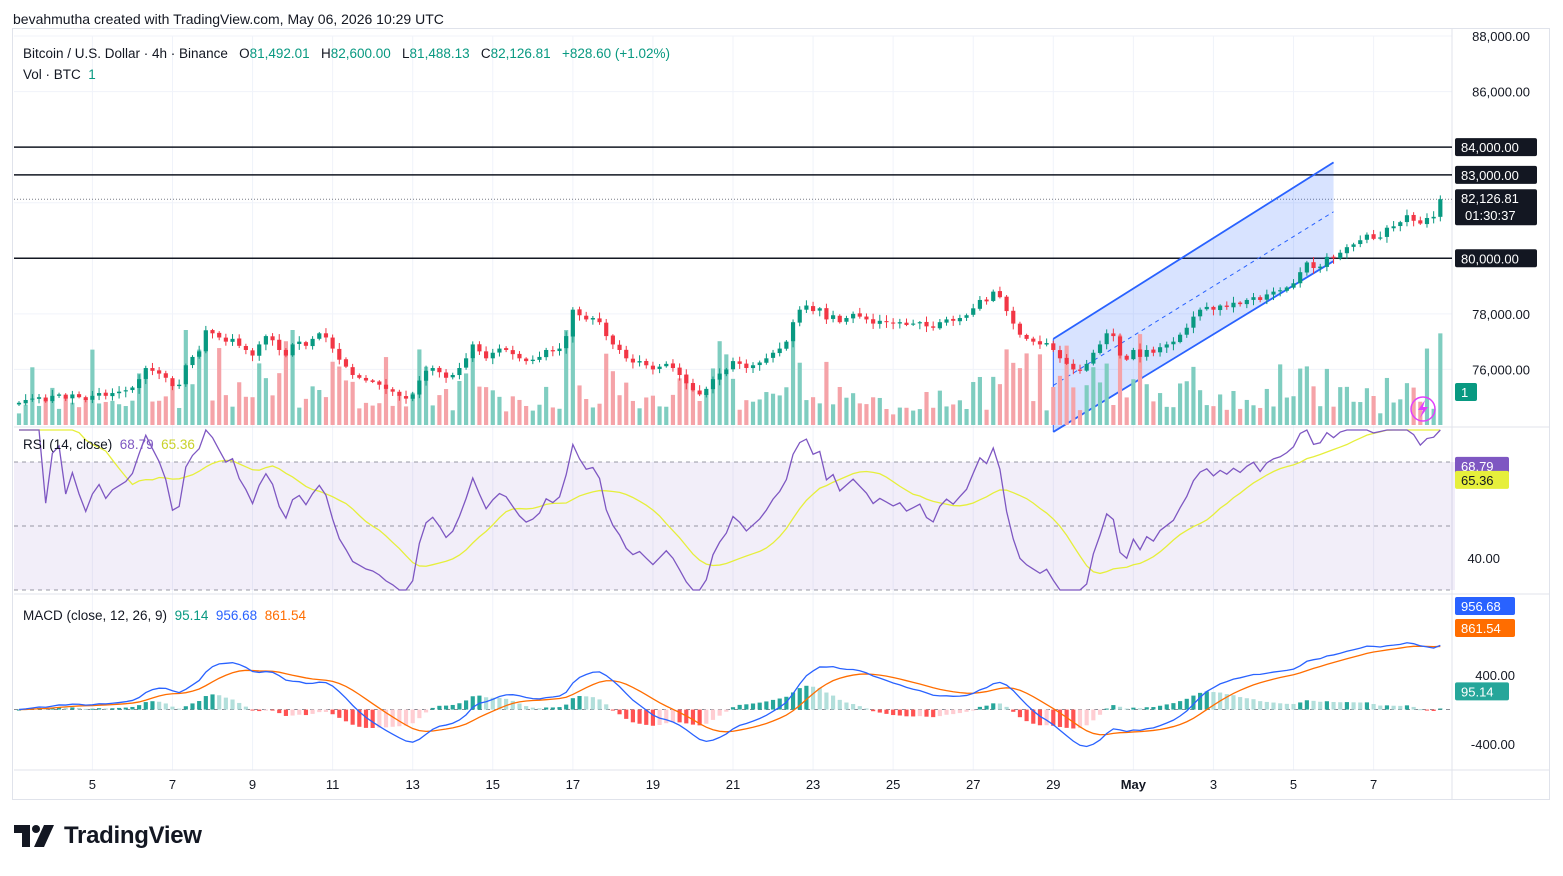  I want to click on tradingview-wordmark: TradingView, so click(133, 835).